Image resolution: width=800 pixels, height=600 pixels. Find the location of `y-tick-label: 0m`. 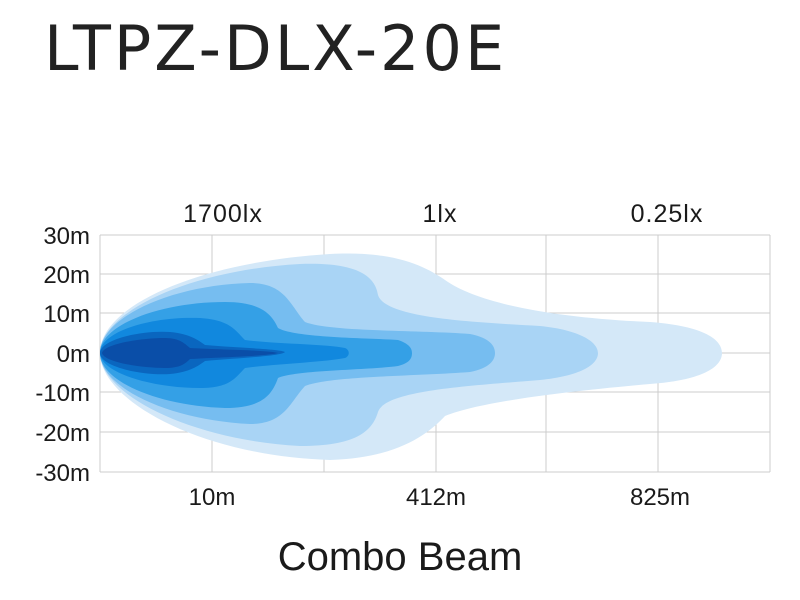

y-tick-label: 0m is located at coordinates (73, 354).